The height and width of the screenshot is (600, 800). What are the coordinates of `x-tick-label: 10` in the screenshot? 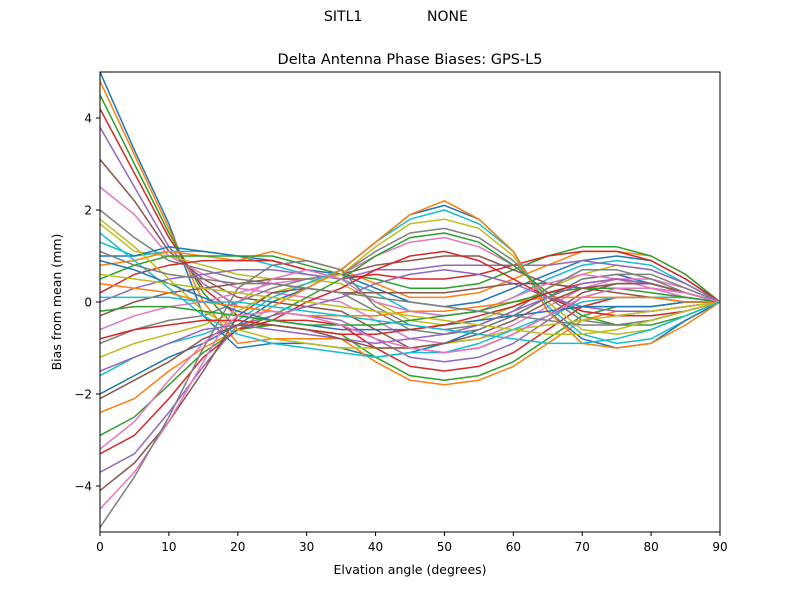 It's located at (168, 547).